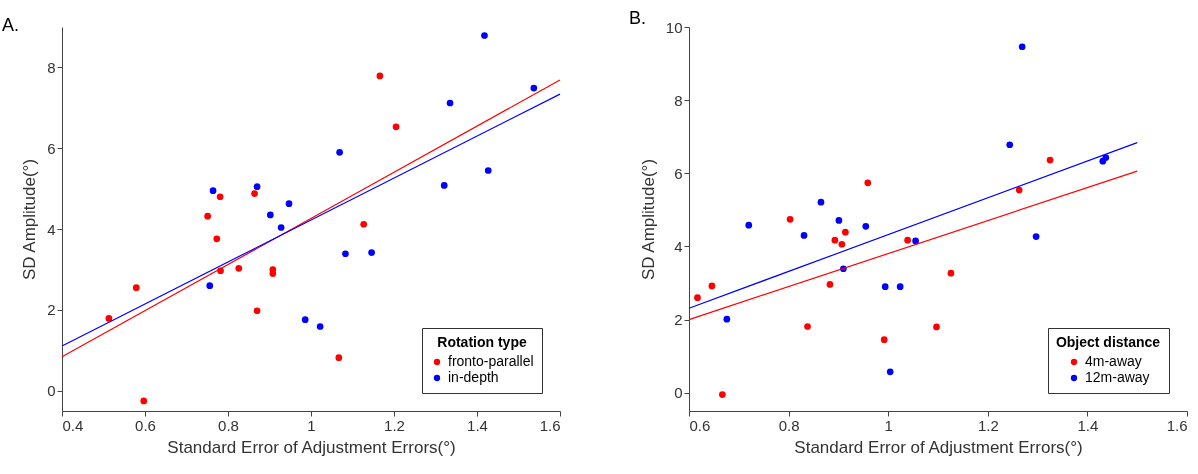  What do you see at coordinates (1117, 377) in the screenshot?
I see `legend-label: 12m-away` at bounding box center [1117, 377].